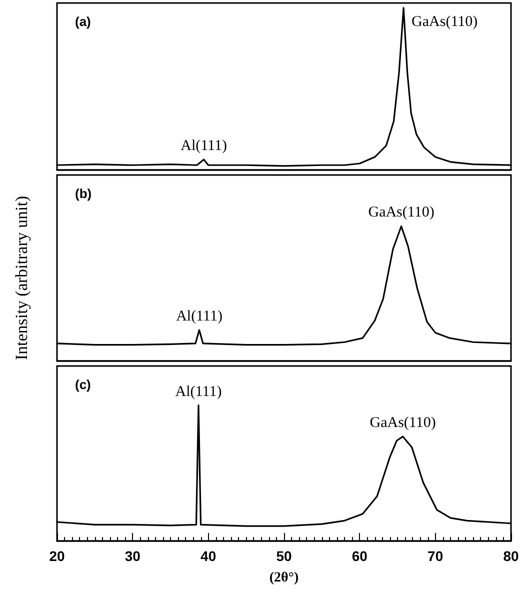  What do you see at coordinates (284, 578) in the screenshot?
I see `x-axis-title: (2θ°)` at bounding box center [284, 578].